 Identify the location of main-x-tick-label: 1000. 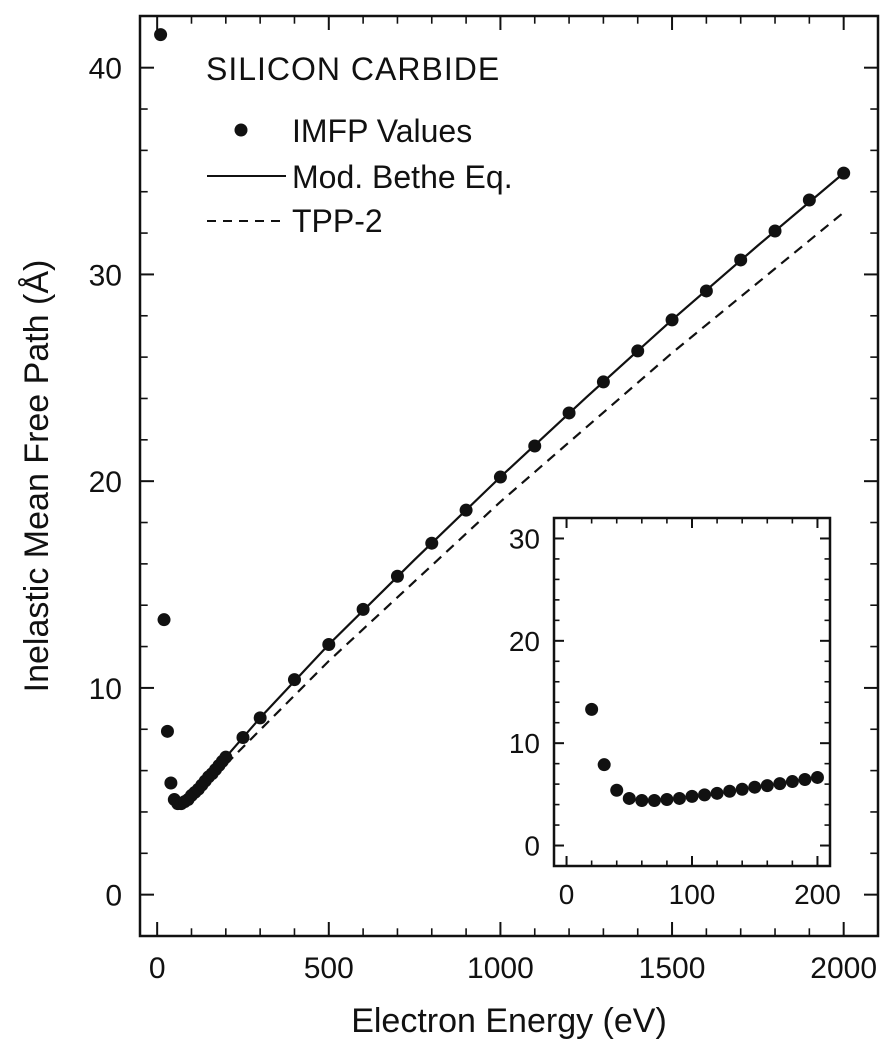
(500, 968).